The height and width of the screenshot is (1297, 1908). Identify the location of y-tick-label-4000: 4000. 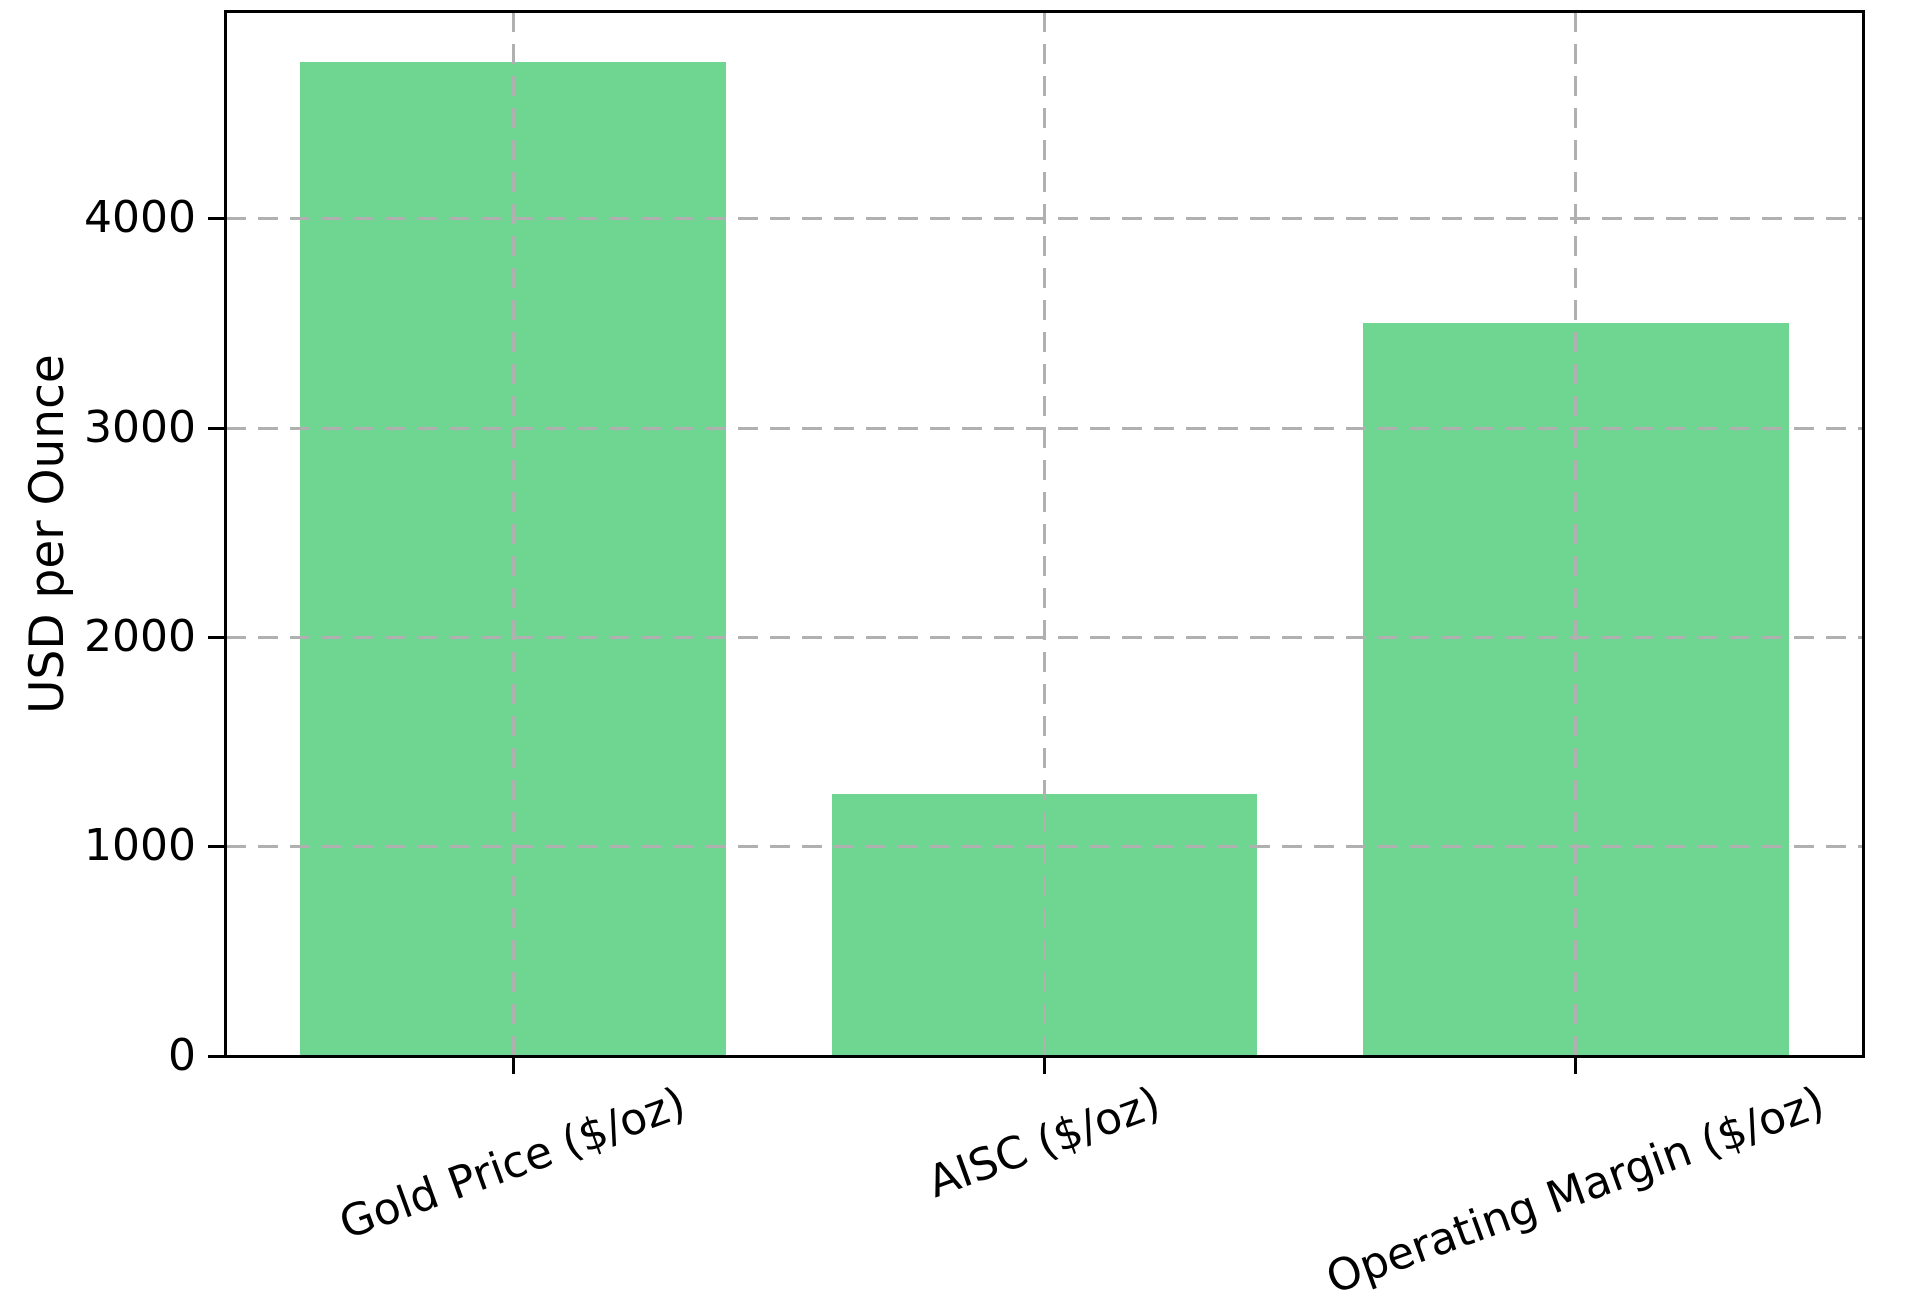
(140, 218).